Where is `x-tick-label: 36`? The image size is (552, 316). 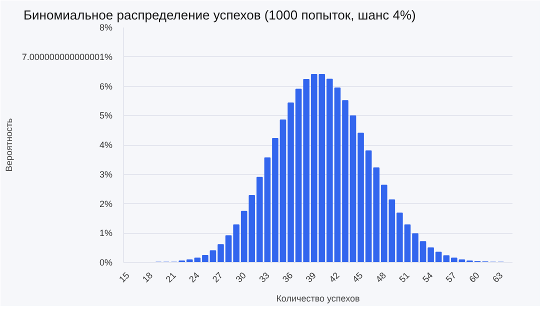 x-tick-label: 36 is located at coordinates (287, 277).